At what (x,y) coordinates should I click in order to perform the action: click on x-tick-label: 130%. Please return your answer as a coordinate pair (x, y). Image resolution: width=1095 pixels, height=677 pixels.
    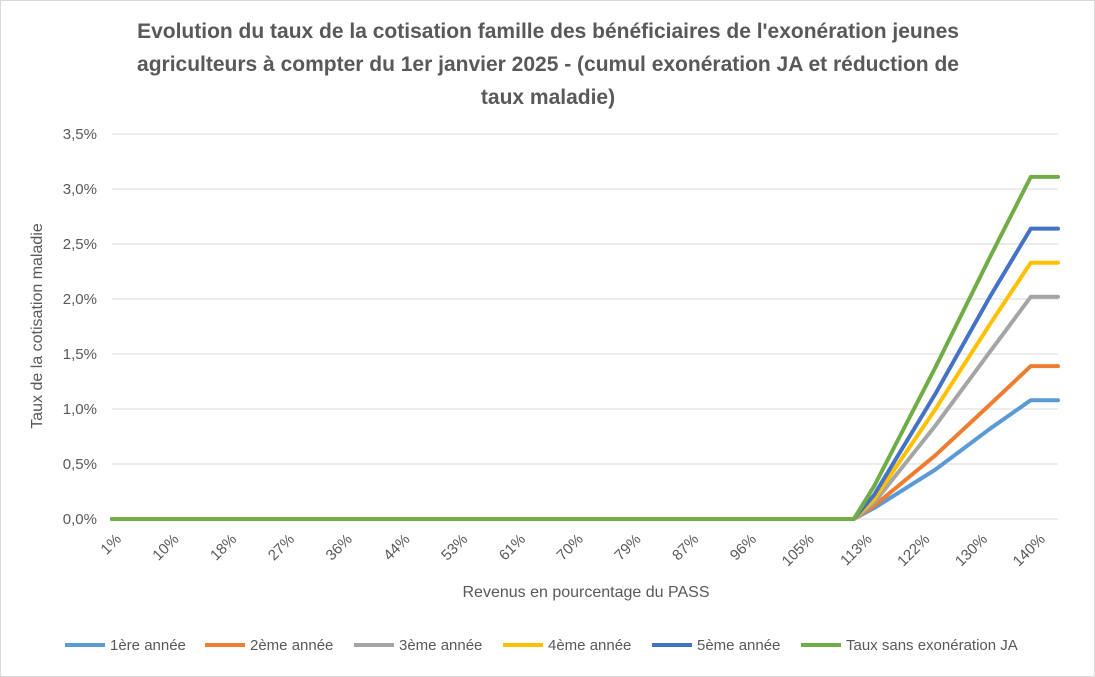
    Looking at the image, I should click on (971, 550).